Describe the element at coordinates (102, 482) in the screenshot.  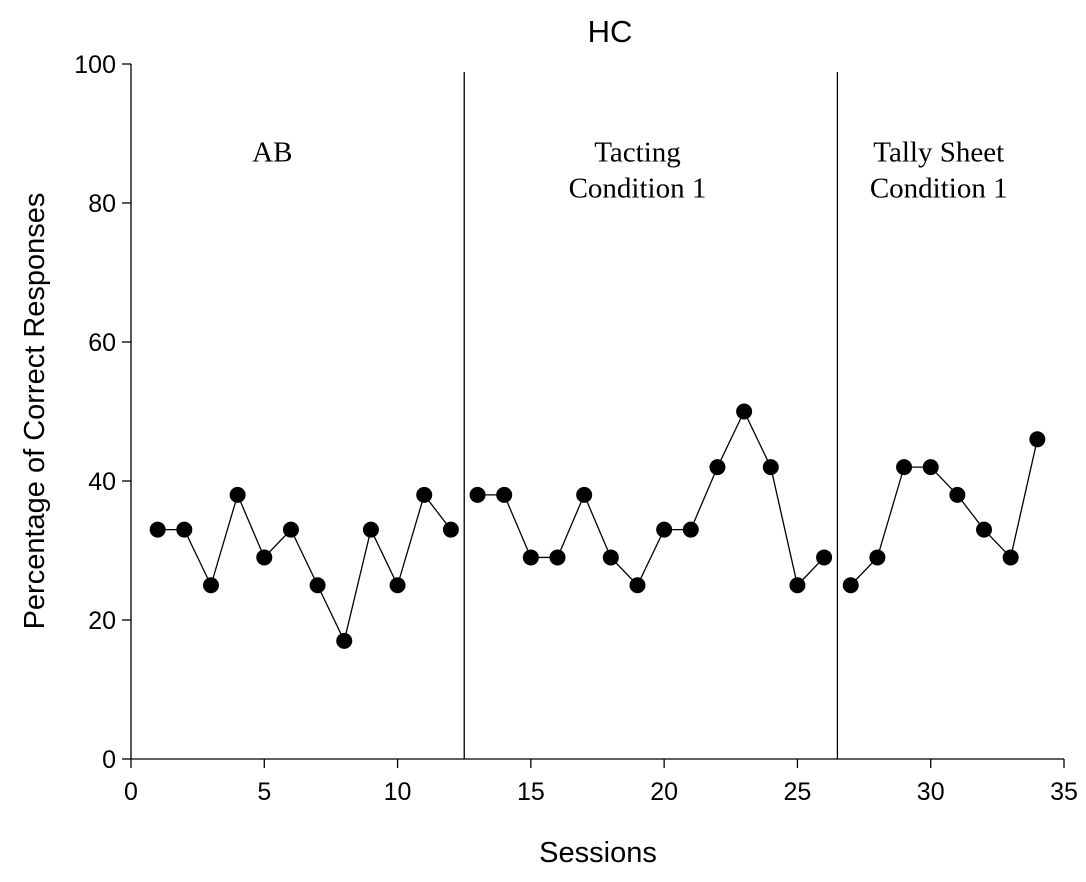
I see `y-tick-label: 40` at that location.